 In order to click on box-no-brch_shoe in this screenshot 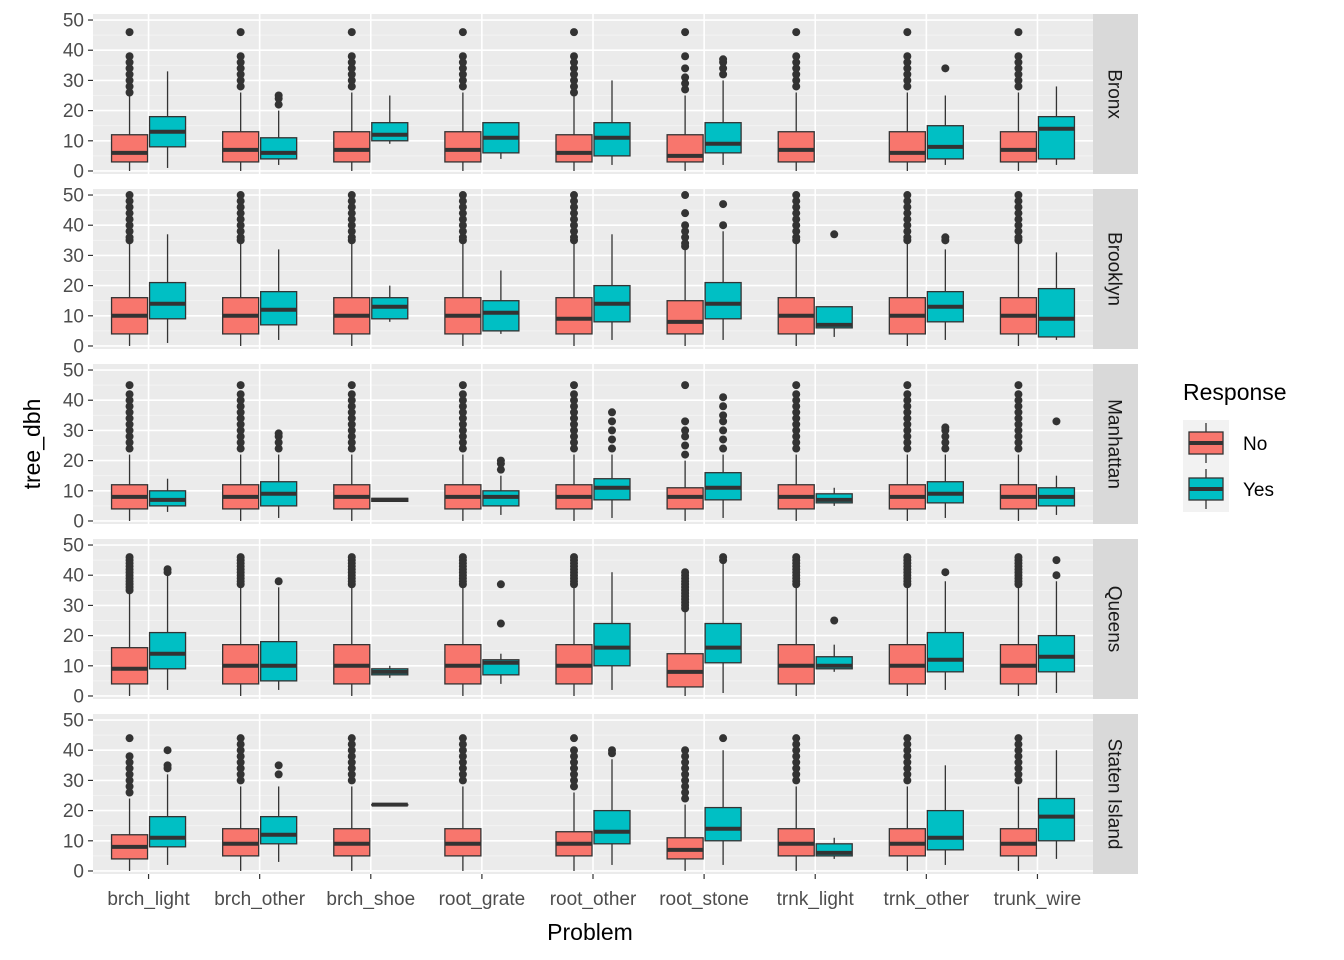, I will do `click(352, 451)`.